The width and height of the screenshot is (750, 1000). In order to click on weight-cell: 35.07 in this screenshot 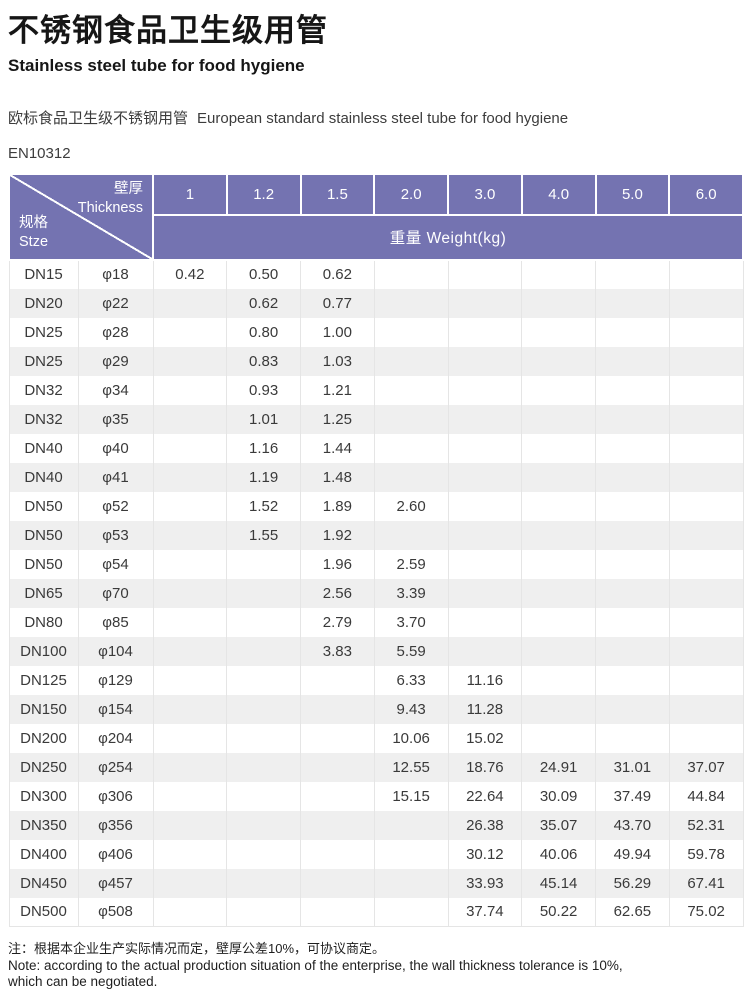, I will do `click(558, 825)`.